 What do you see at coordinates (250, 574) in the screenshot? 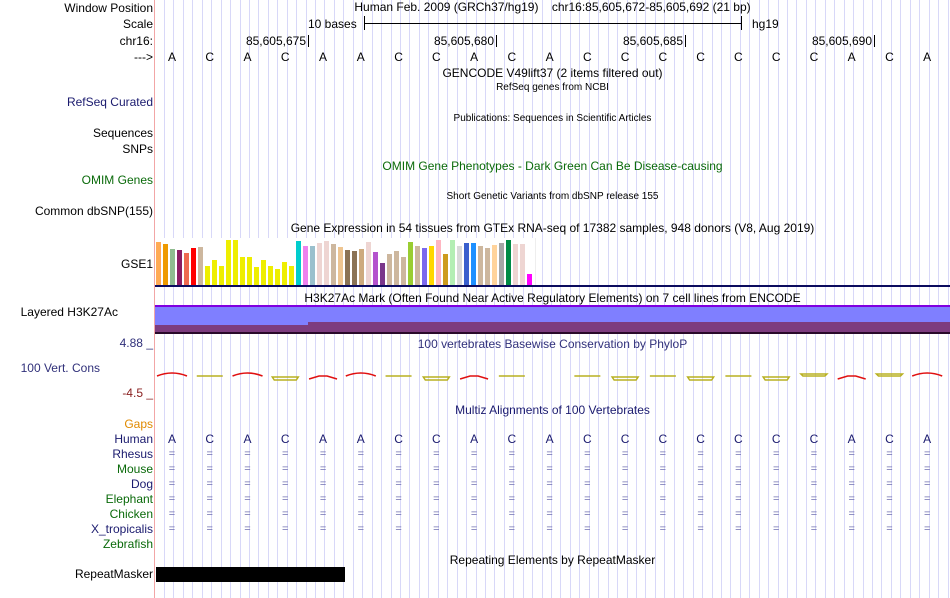
I see `rmsk-element` at bounding box center [250, 574].